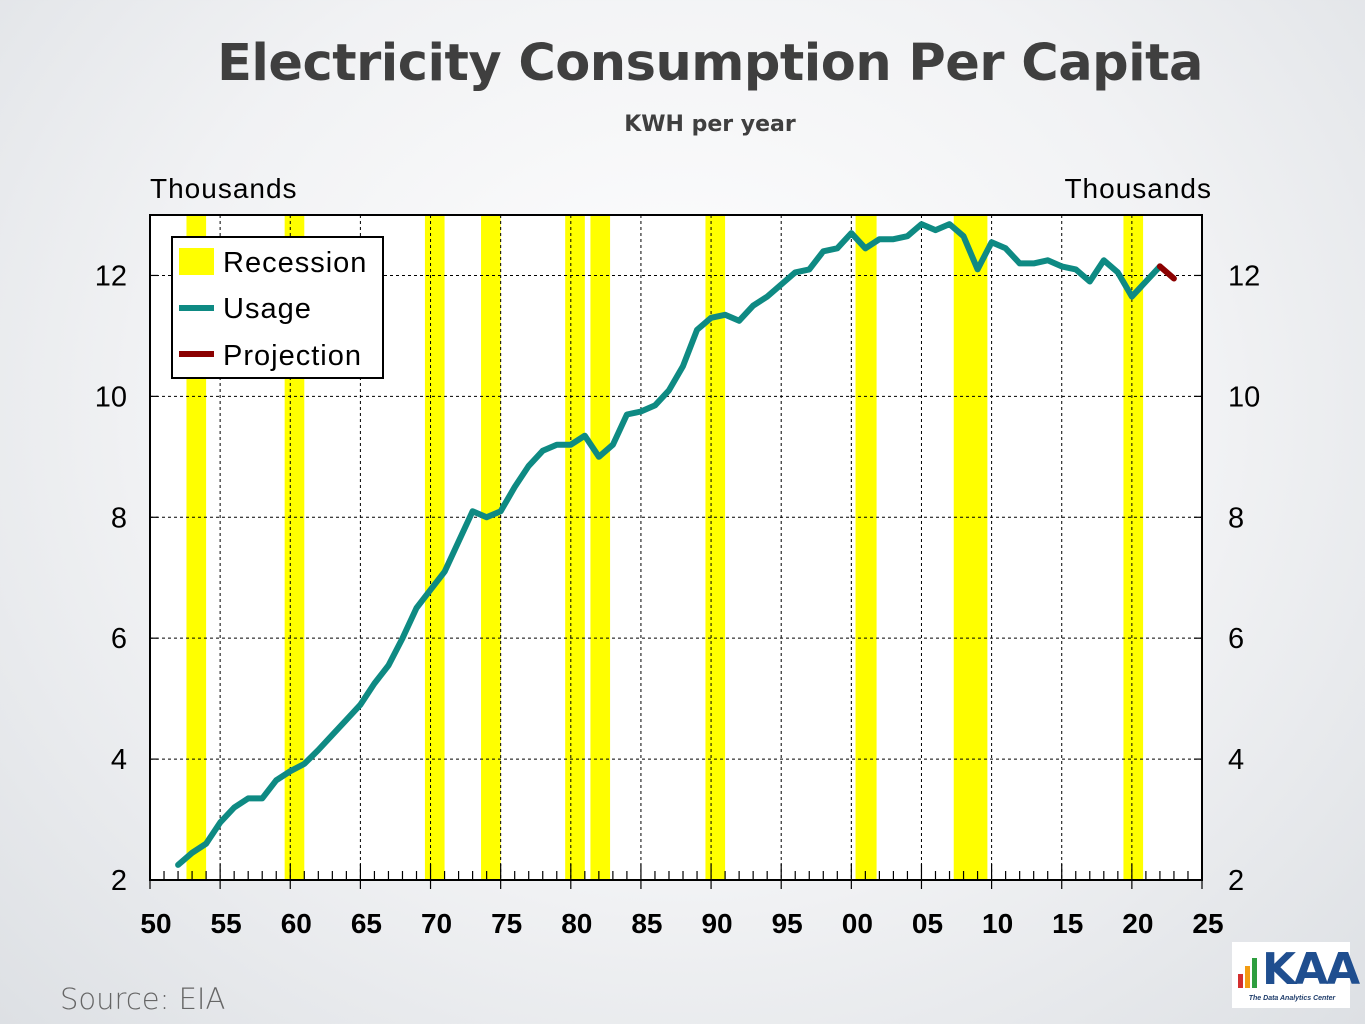 The image size is (1365, 1024). I want to click on x-tick-label: 20, so click(1137, 923).